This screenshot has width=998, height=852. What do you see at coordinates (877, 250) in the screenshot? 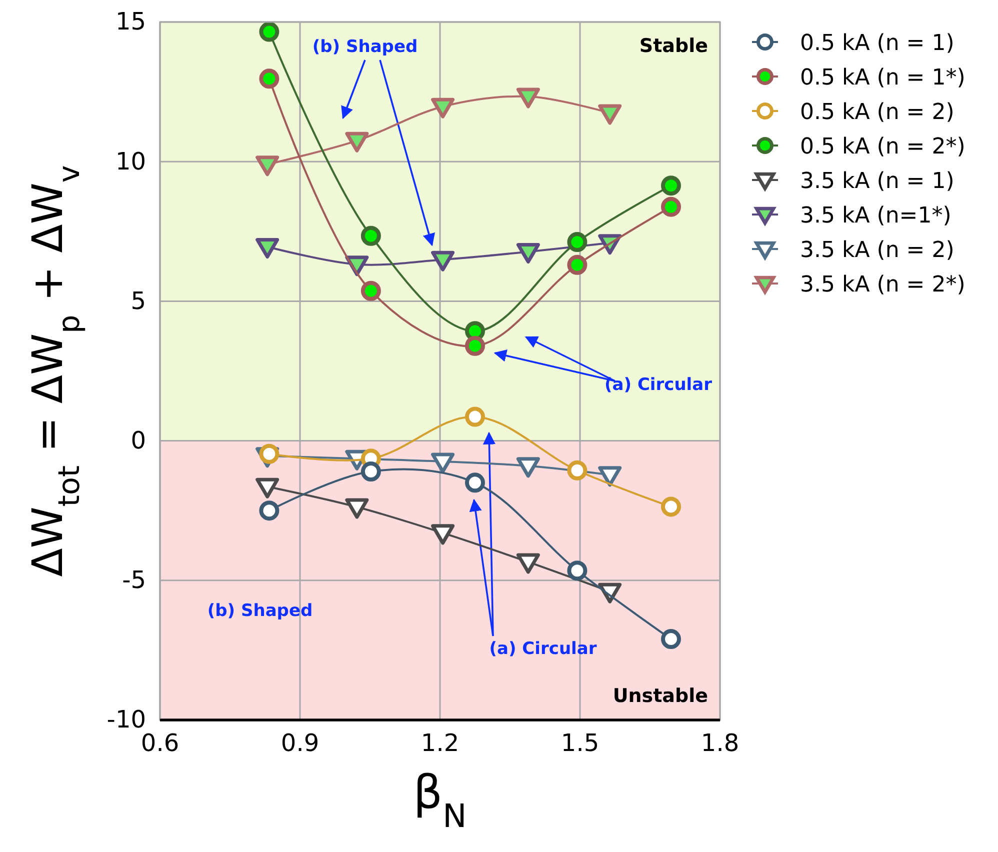
I see `legend-label: 3.5 kA (n = 2)` at bounding box center [877, 250].